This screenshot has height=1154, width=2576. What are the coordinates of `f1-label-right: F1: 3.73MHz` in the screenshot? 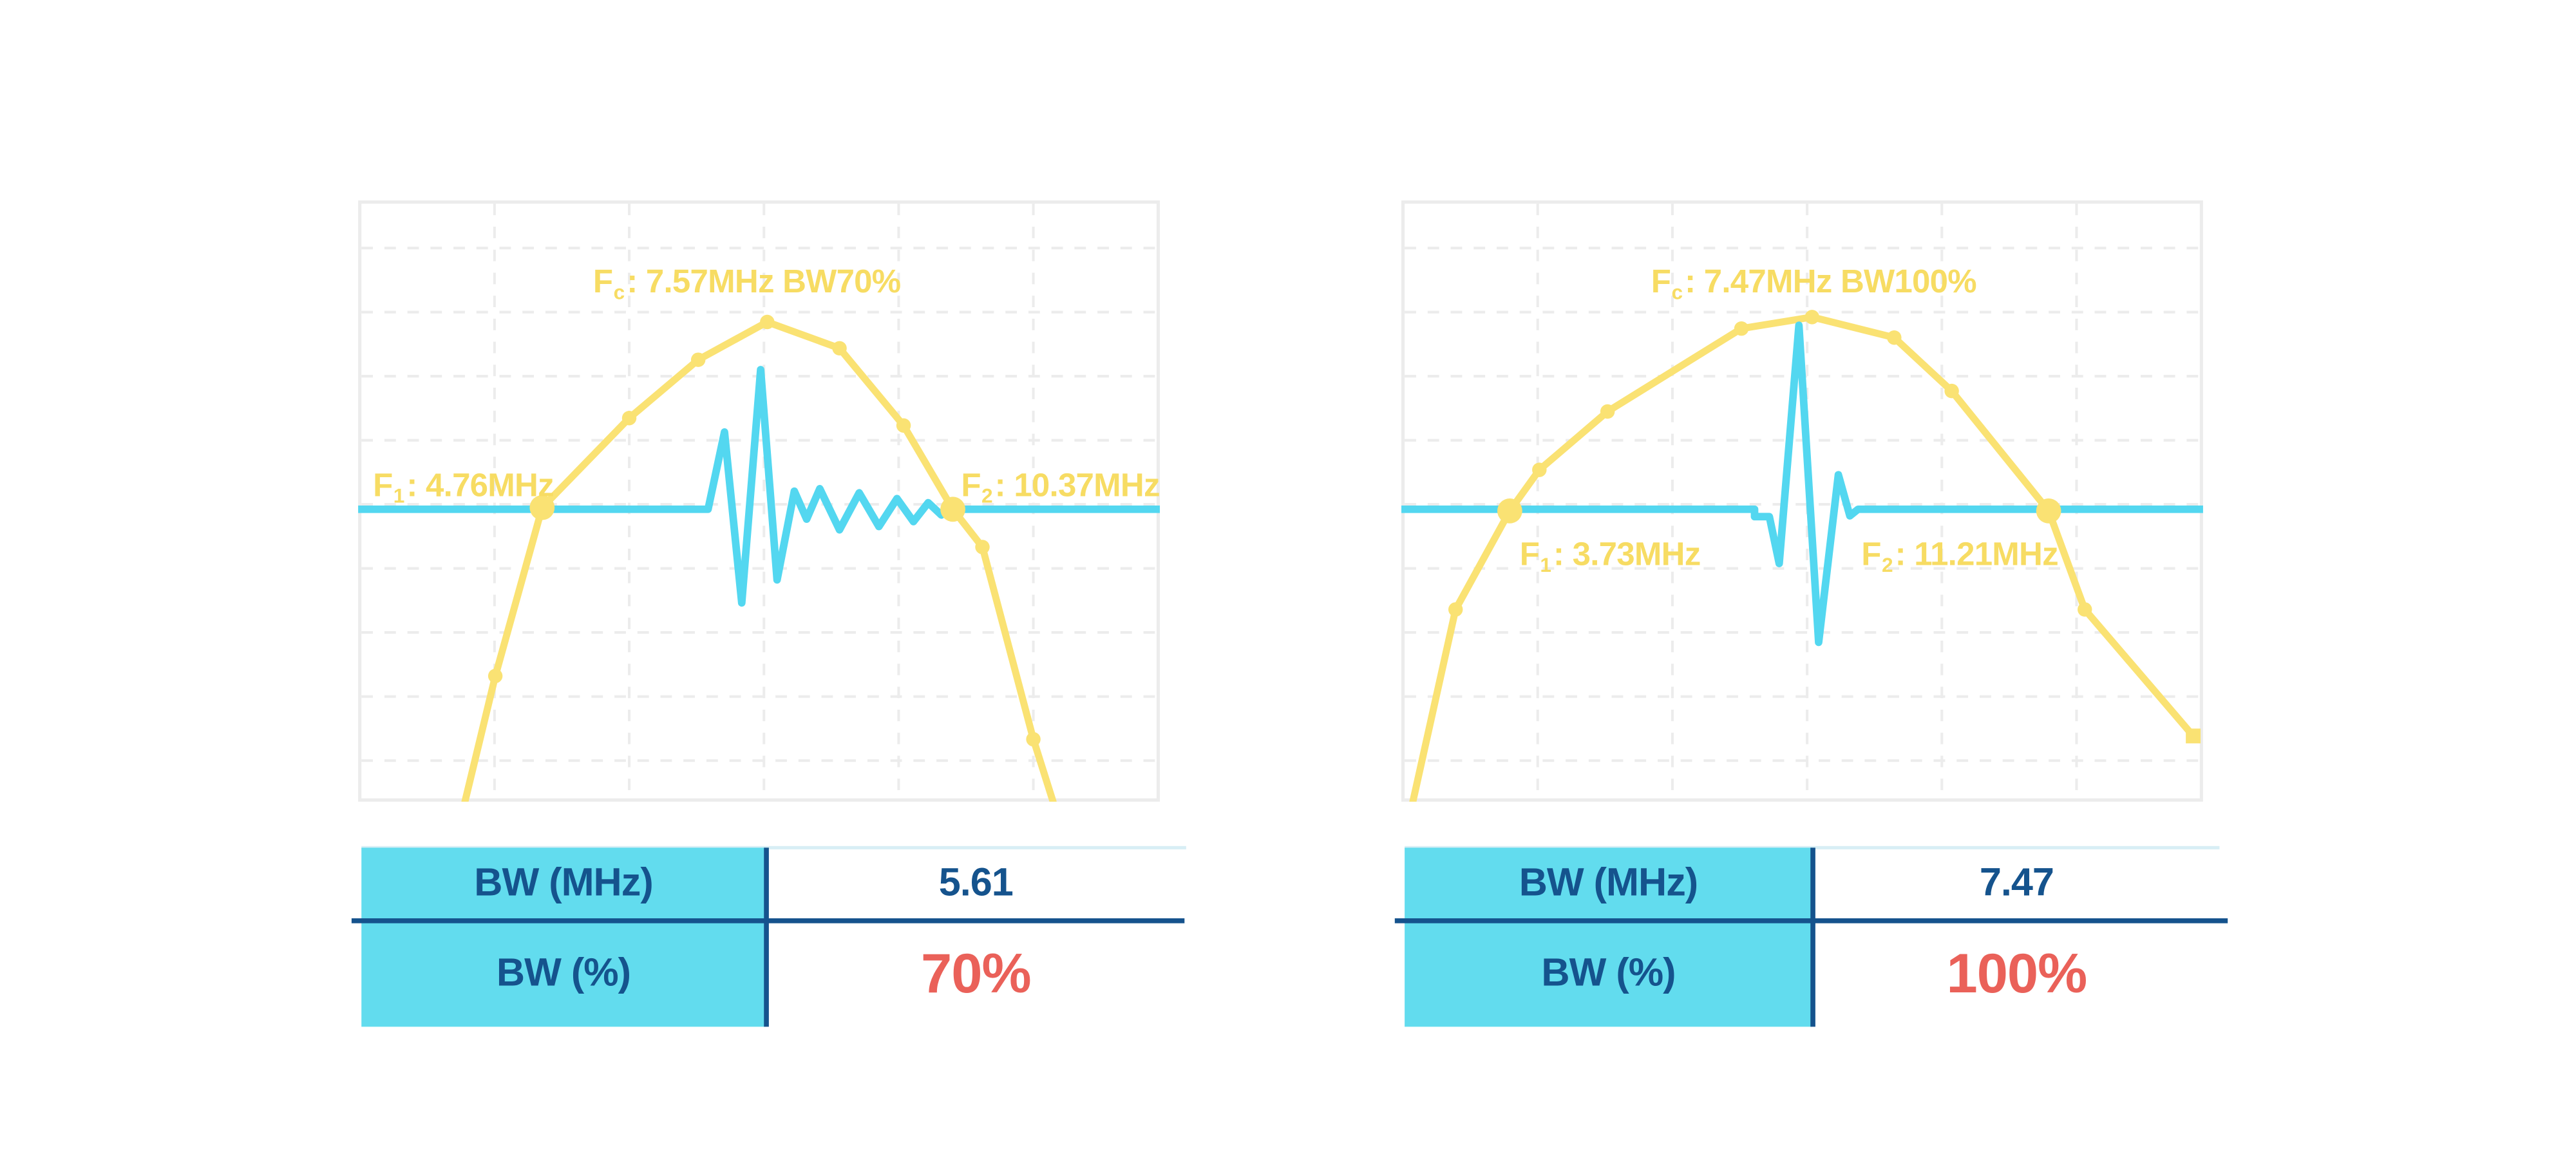 It's located at (1610, 556).